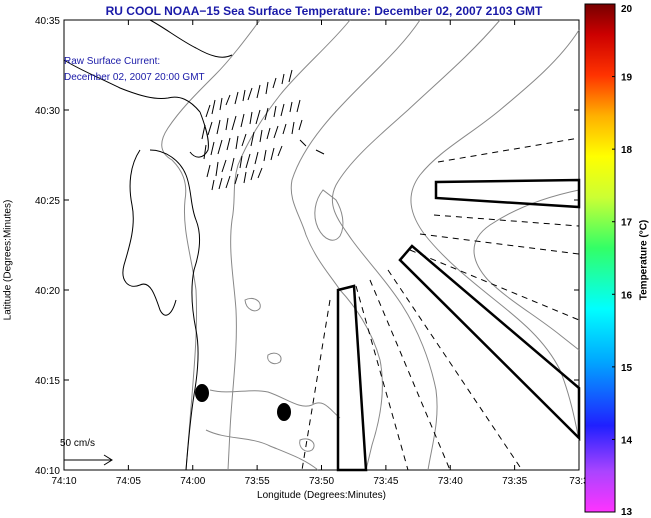 The width and height of the screenshot is (651, 518). What do you see at coordinates (47, 471) in the screenshot?
I see `y-tick-label: 40:10` at bounding box center [47, 471].